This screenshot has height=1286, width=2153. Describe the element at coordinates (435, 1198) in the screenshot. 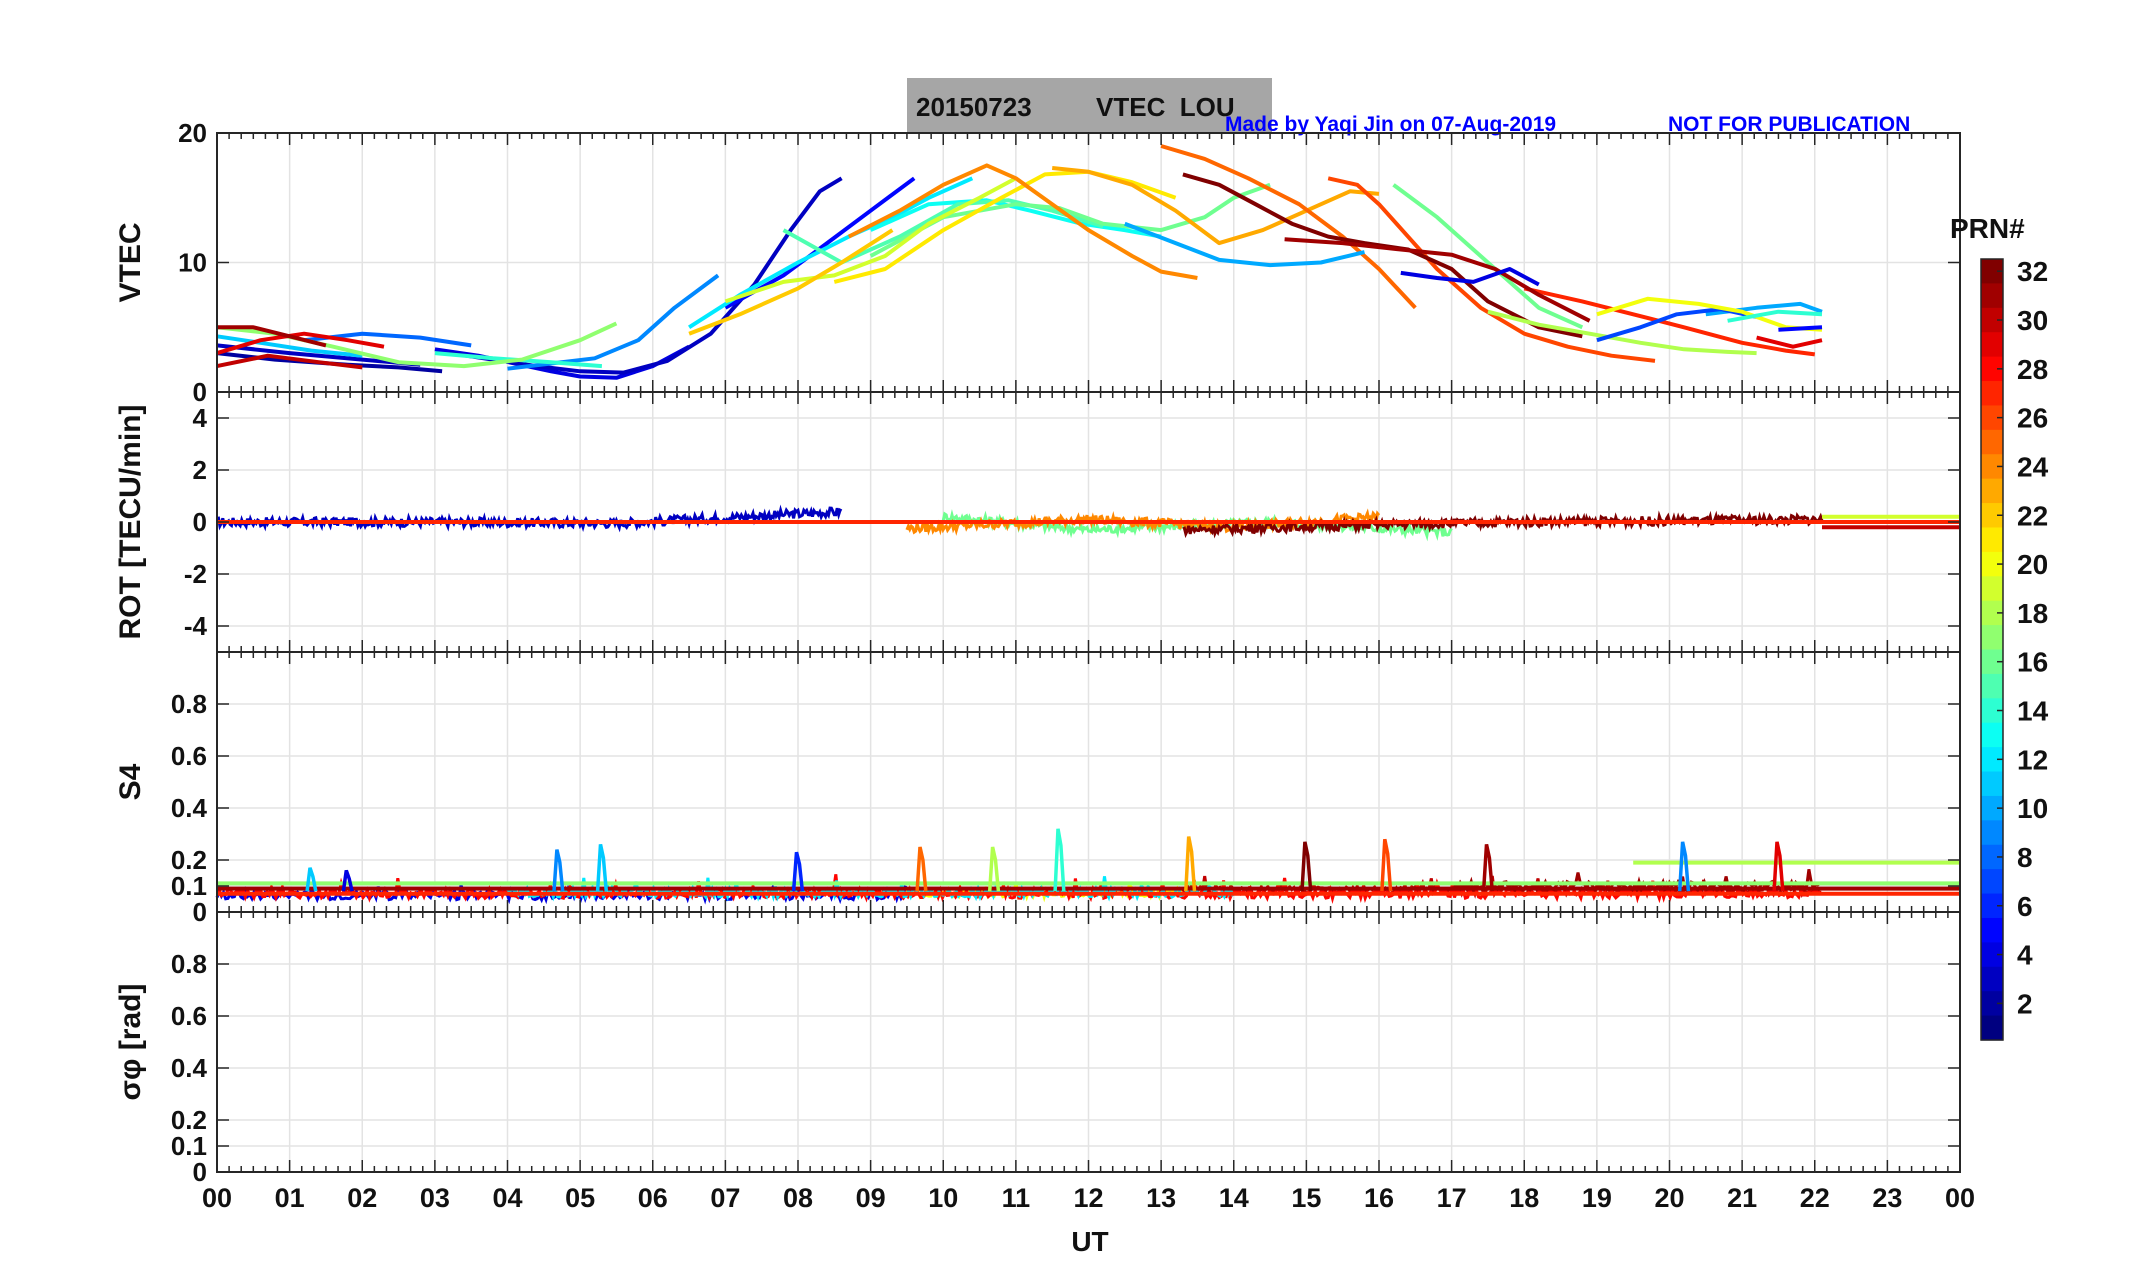

I see `x-tick-label: 03` at that location.